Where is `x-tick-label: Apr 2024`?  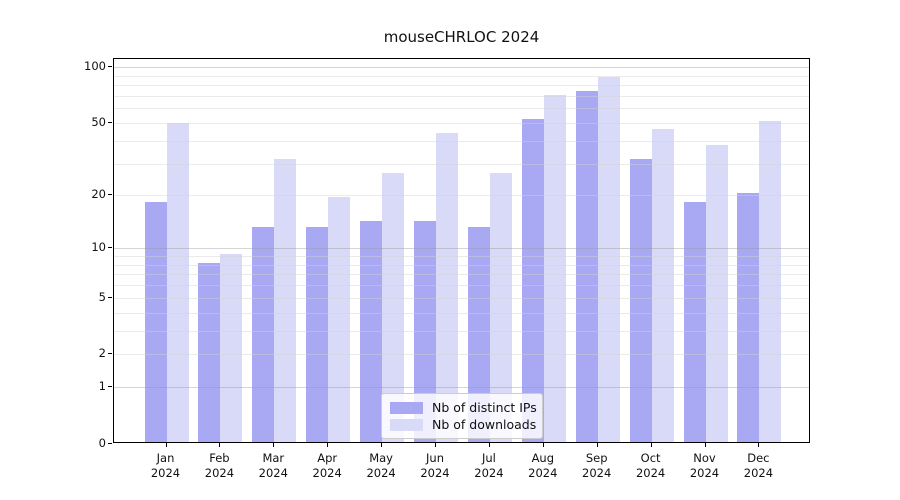 x-tick-label: Apr 2024 is located at coordinates (327, 465).